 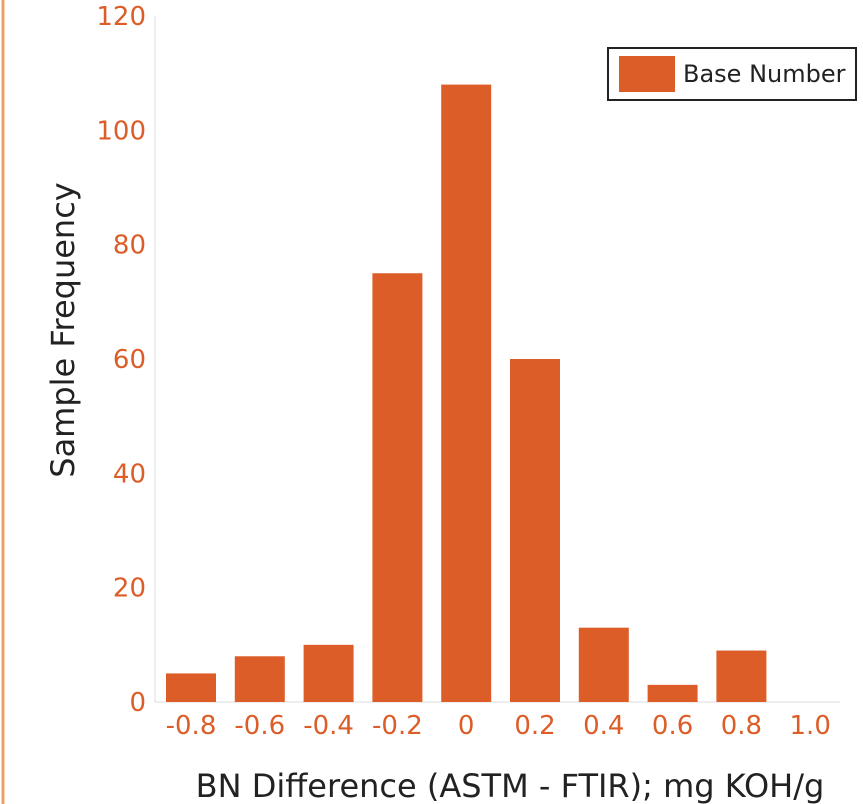 I want to click on x-axis-title: BN Difference (ASTM - FTIR); mg KOH/g, so click(x=510, y=785).